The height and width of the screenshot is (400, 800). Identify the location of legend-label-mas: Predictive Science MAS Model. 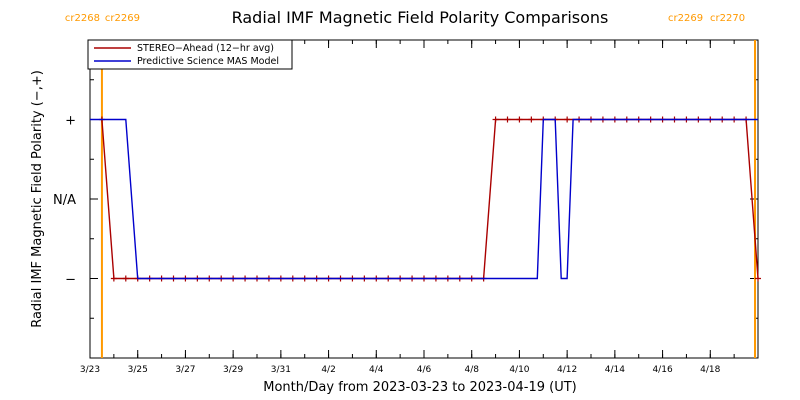
(208, 61).